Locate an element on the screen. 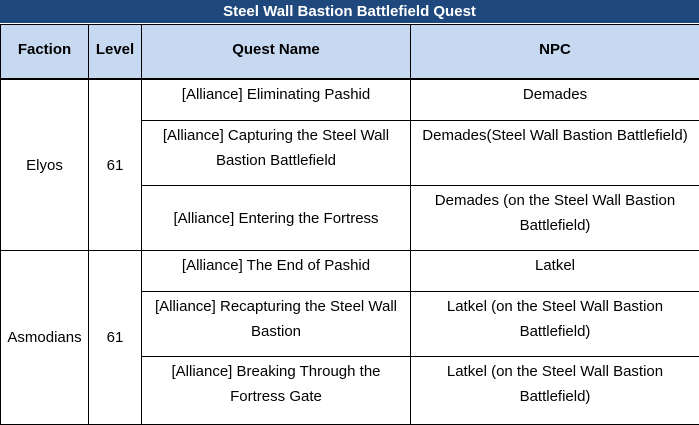 This screenshot has height=425, width=699. header-faction: Faction is located at coordinates (45, 52).